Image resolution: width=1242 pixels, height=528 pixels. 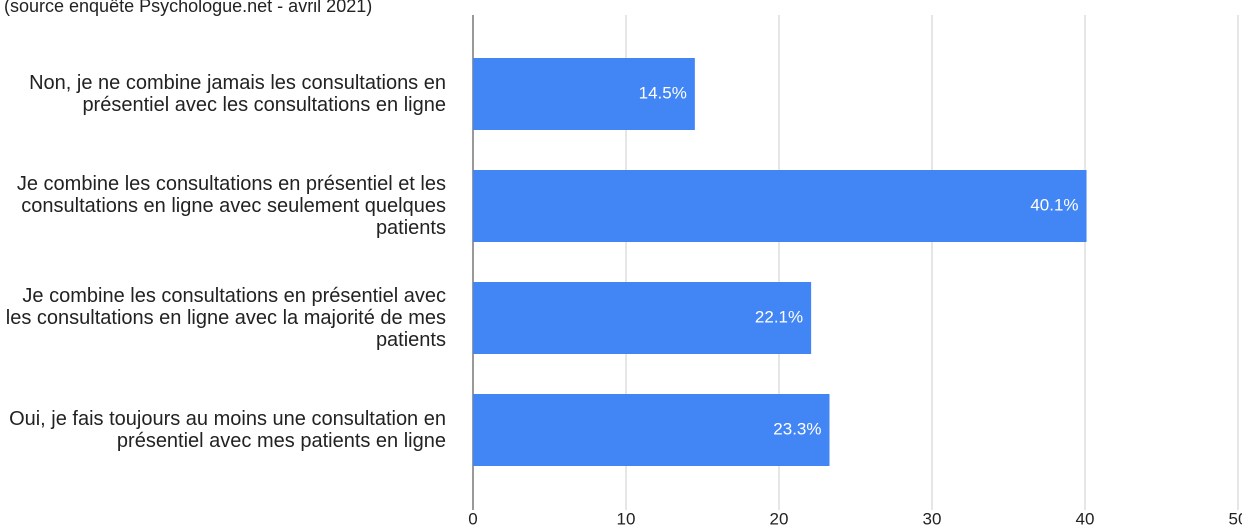 What do you see at coordinates (797, 428) in the screenshot?
I see `value-label: 23.3%` at bounding box center [797, 428].